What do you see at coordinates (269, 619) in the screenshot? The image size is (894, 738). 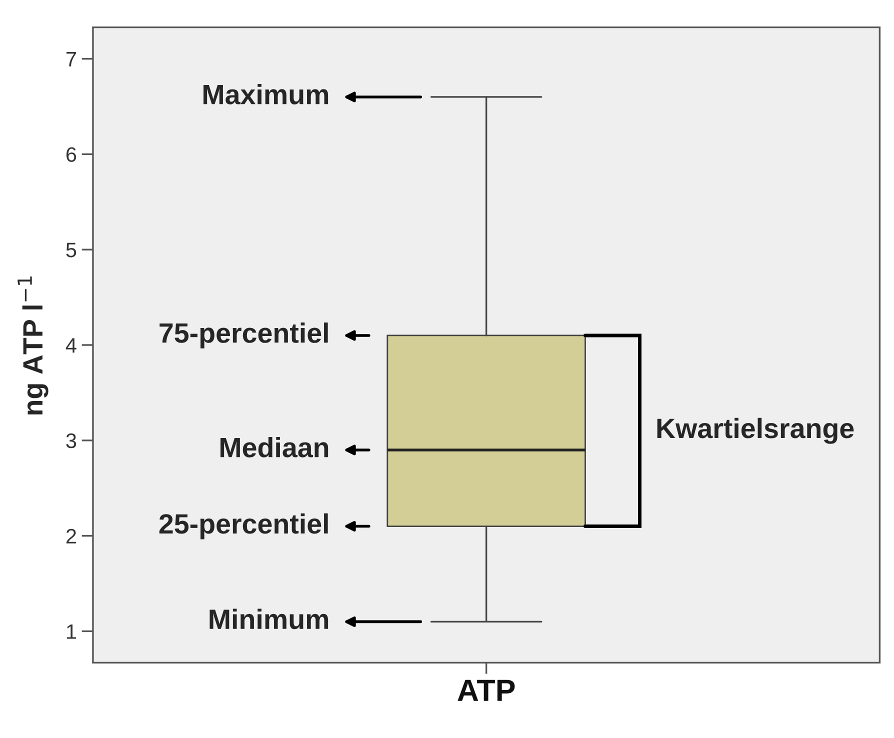 I see `annotation: Minimum` at bounding box center [269, 619].